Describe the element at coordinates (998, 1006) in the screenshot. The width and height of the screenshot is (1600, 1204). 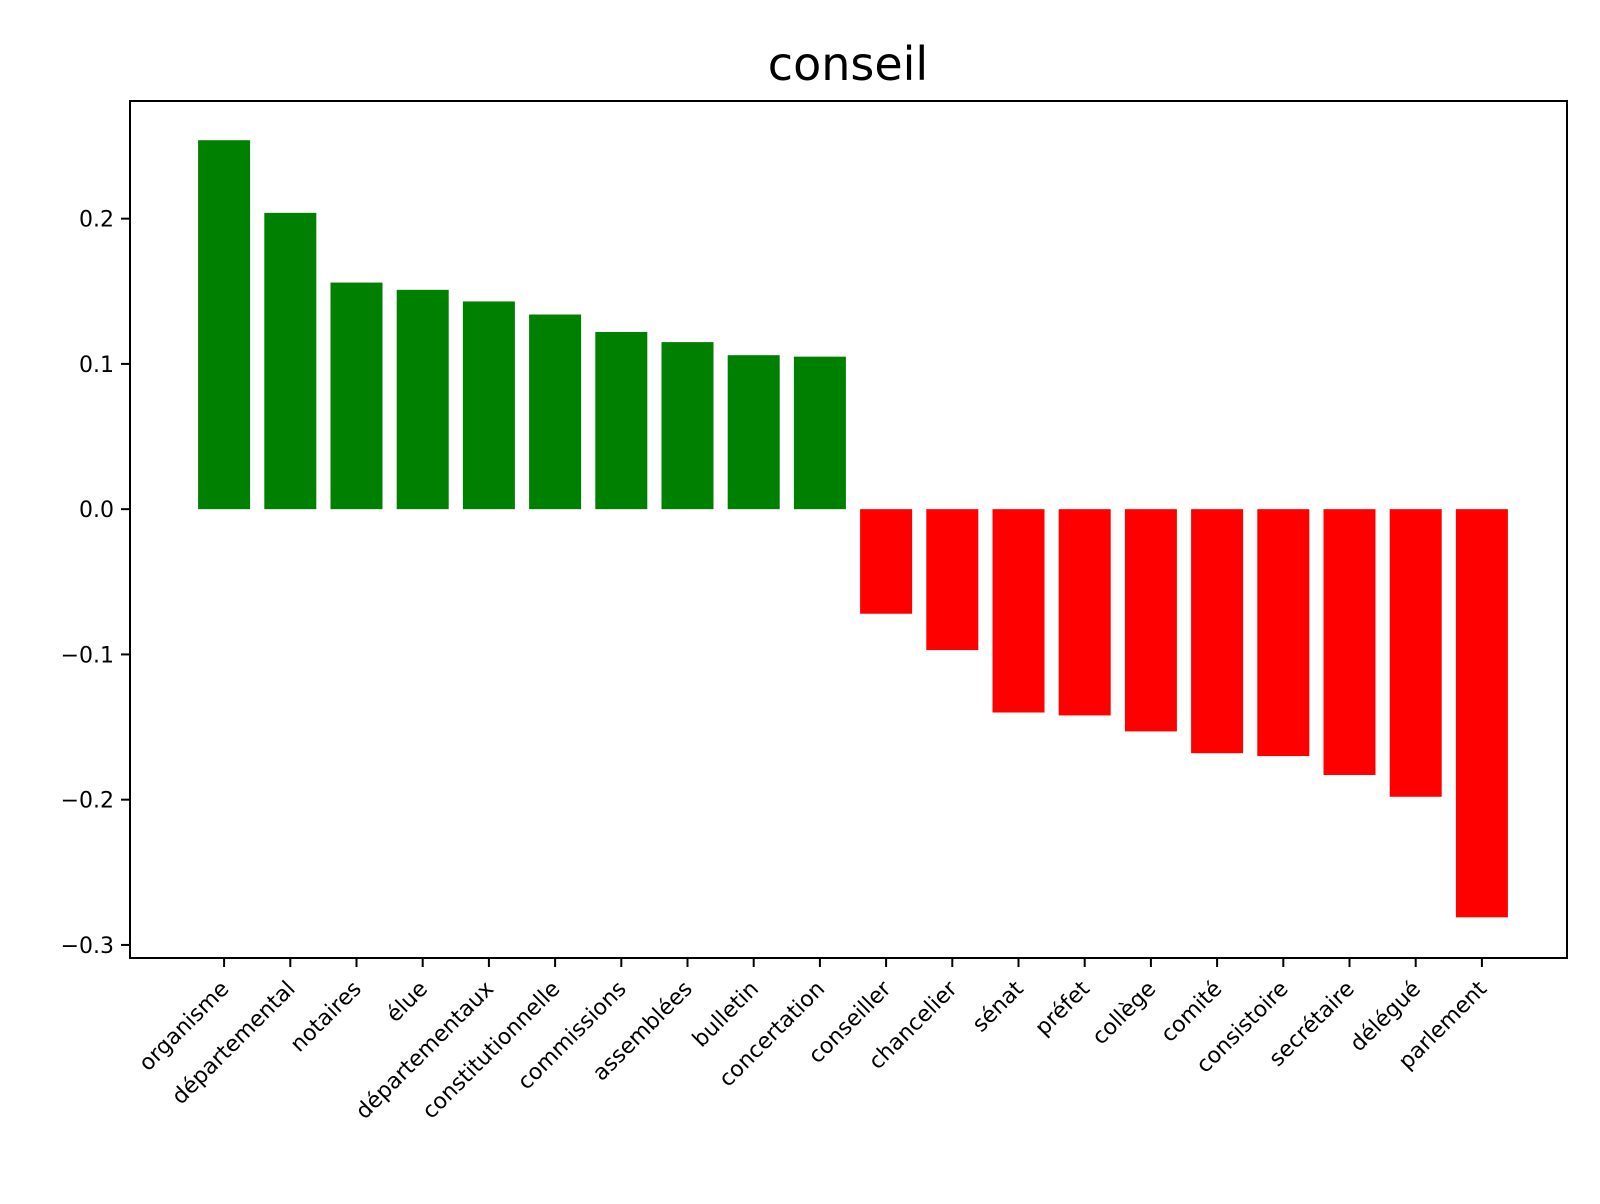
I see `x-tick-label: sénat` at that location.